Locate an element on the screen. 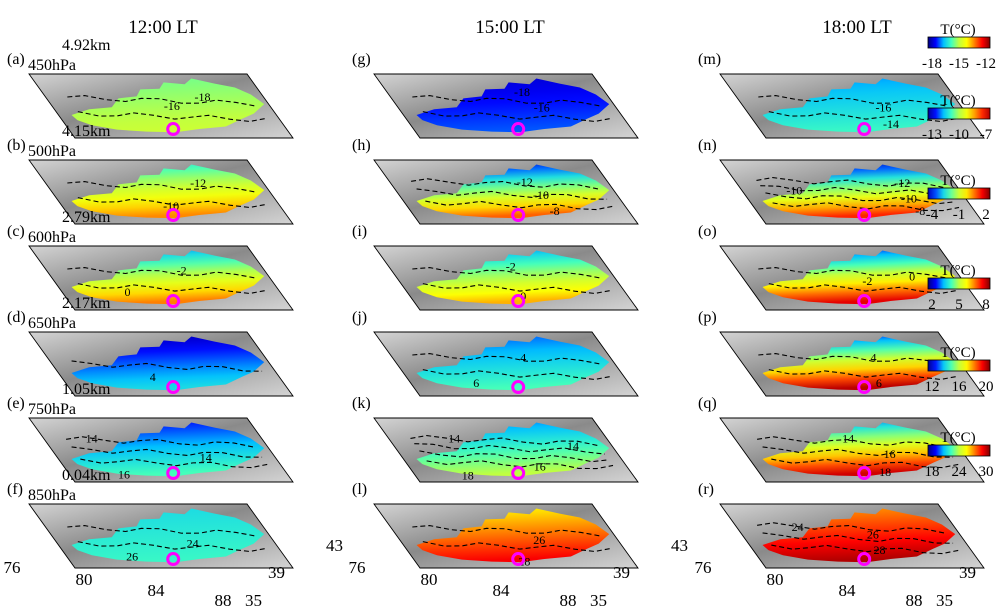 The image size is (1003, 610). panel-label: (o) is located at coordinates (707, 231).